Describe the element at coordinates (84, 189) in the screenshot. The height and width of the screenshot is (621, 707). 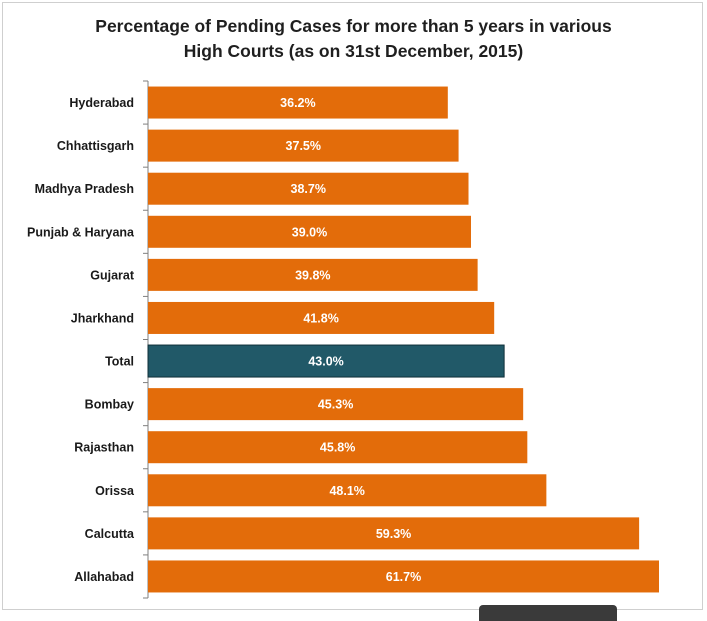
I see `category-label: Madhya Pradesh` at that location.